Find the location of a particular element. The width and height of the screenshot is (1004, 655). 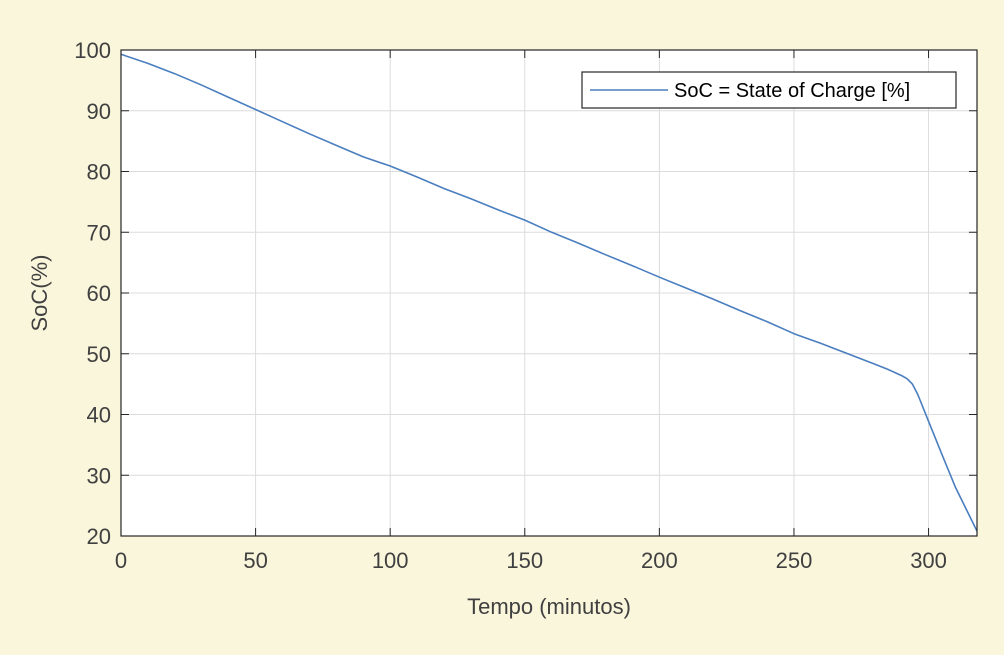

x-tick-label: 200 is located at coordinates (659, 560).